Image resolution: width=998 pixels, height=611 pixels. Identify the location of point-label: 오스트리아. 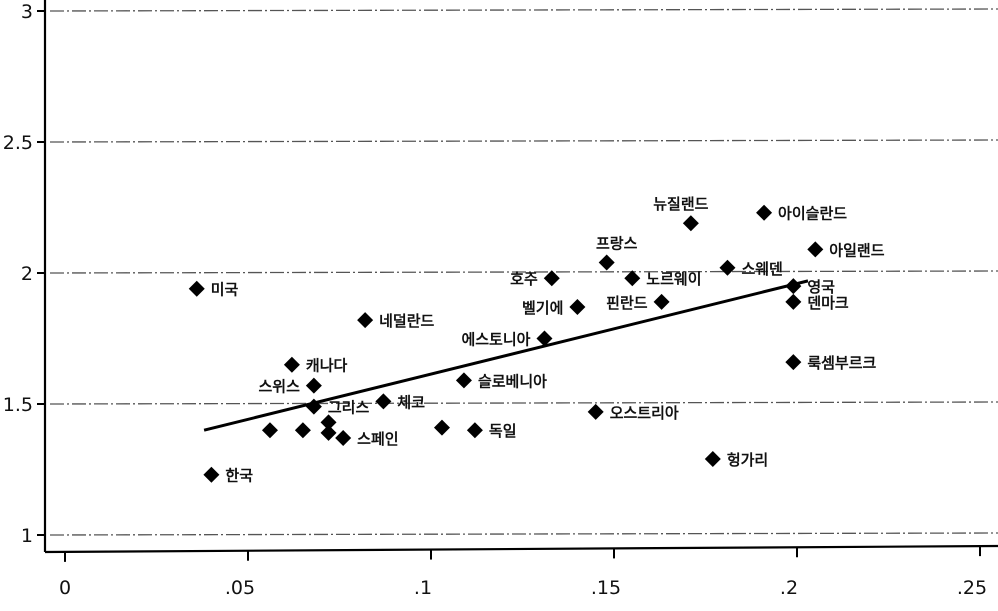
(644, 413).